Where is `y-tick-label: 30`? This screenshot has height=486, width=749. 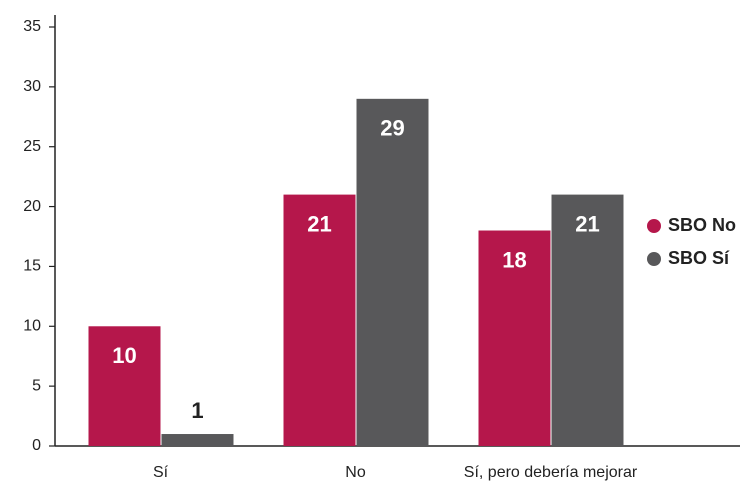
y-tick-label: 30 is located at coordinates (32, 86).